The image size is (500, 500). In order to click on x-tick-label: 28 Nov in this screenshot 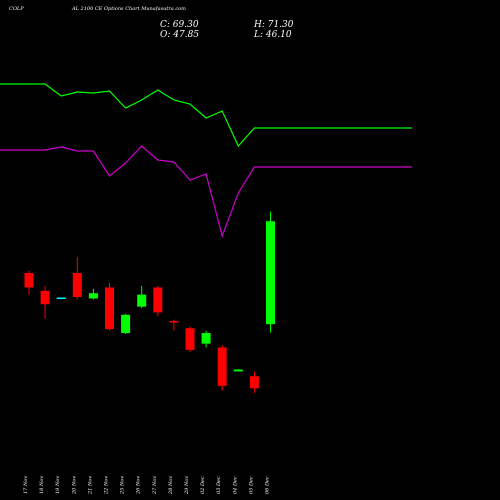, I will do `click(171, 485)`.